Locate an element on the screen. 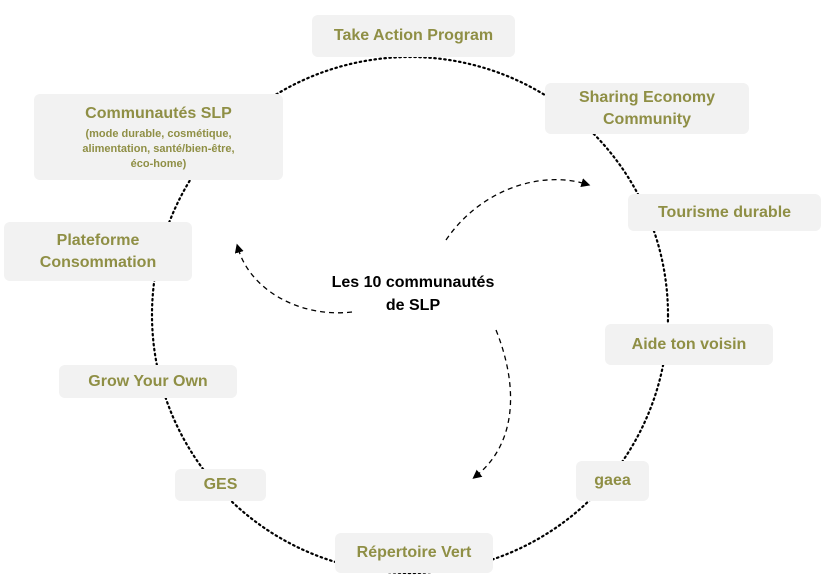 This screenshot has width=825, height=588. node-repertoire-vert: Répertoire Vert is located at coordinates (414, 553).